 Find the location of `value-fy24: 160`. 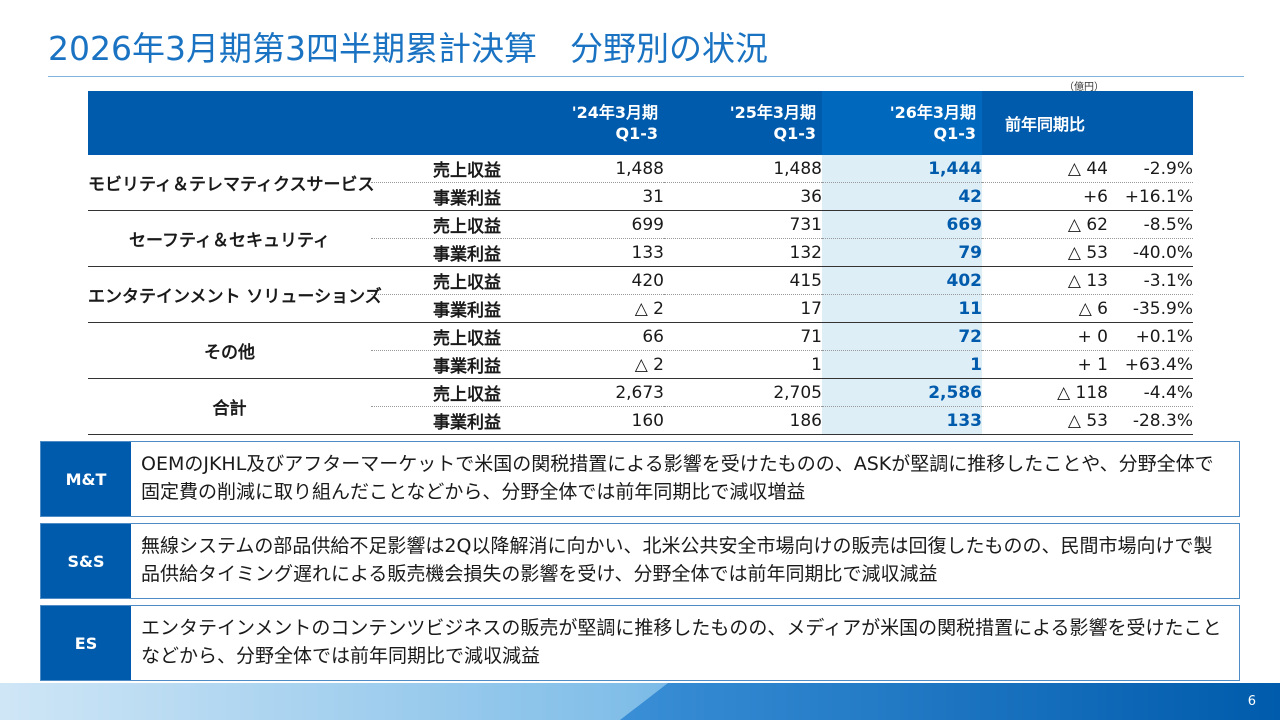

value-fy24: 160 is located at coordinates (582, 420).